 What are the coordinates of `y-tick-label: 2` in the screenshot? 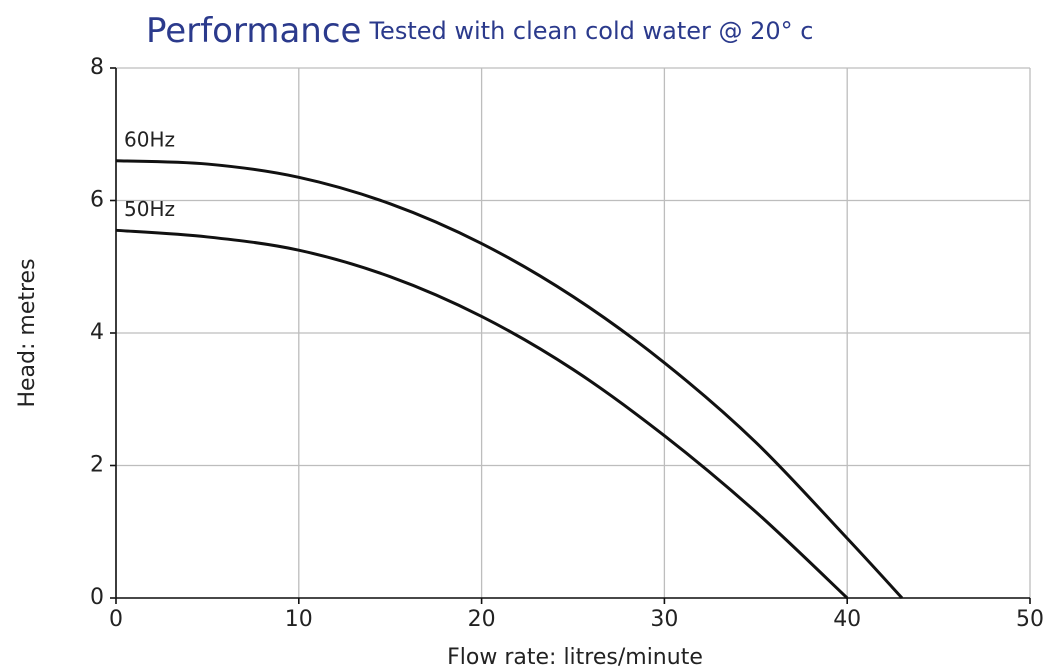 It's located at (97, 465).